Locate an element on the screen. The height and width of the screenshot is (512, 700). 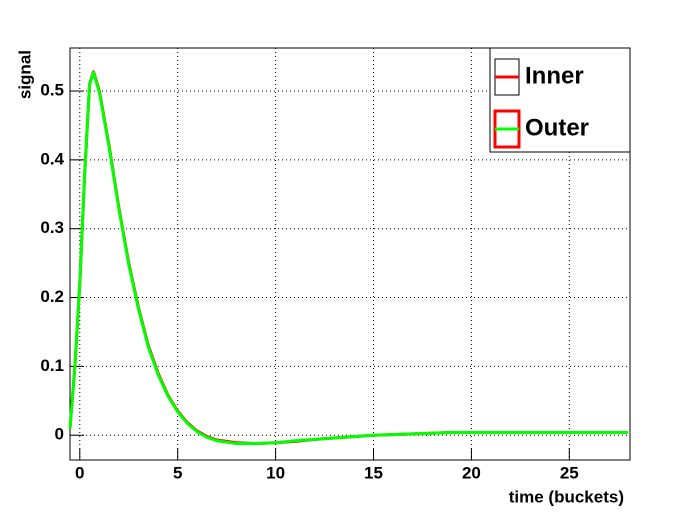
x-tick-label: 20 is located at coordinates (471, 472).